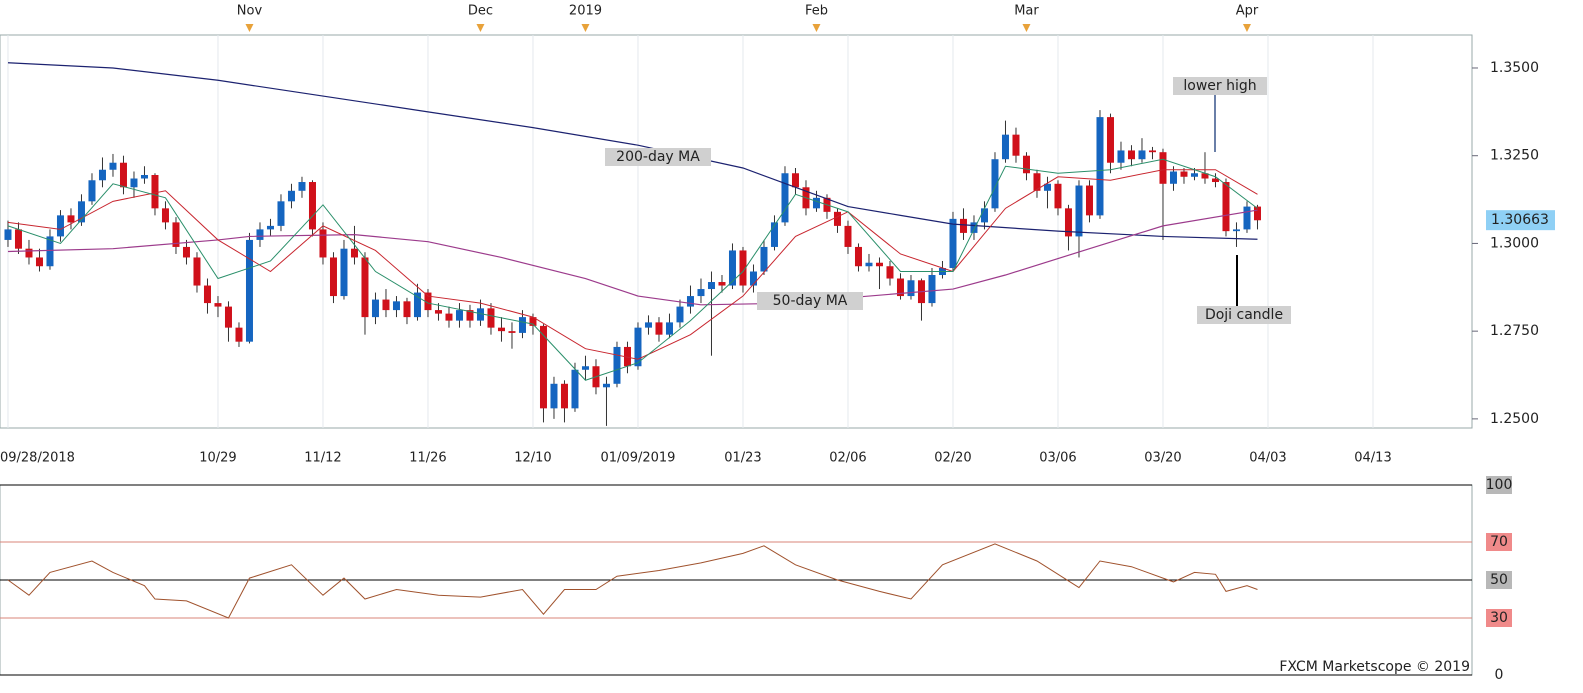 The height and width of the screenshot is (693, 1583). I want to click on x-tick-label: 01/09/2019, so click(638, 458).